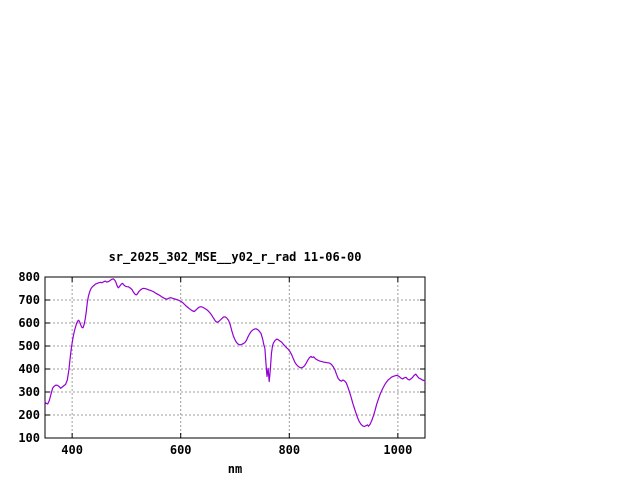 This screenshot has height=480, width=640. I want to click on x-tick-label: 600, so click(180, 450).